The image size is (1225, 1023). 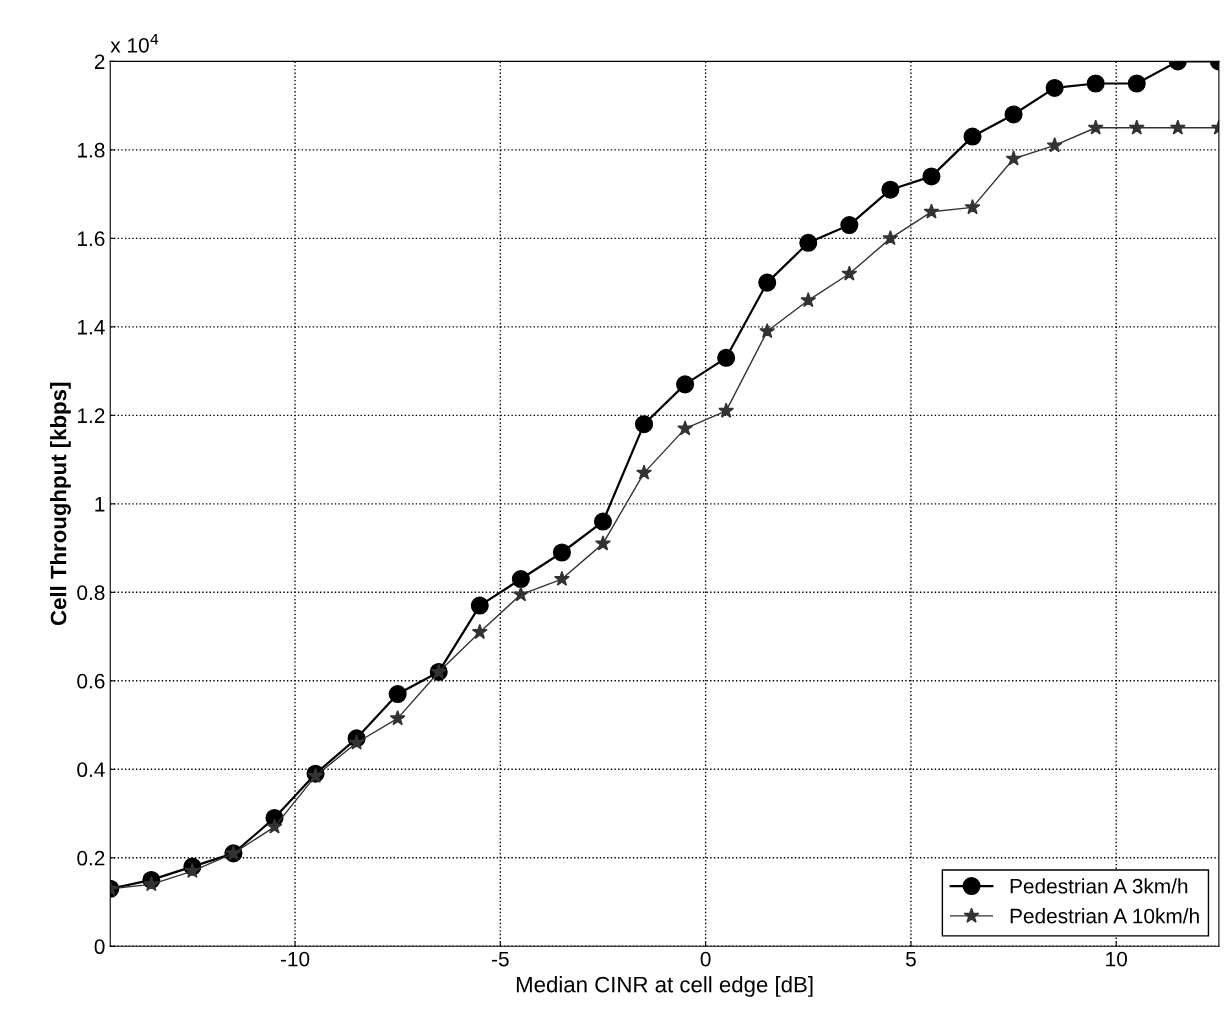 I want to click on x-tick-label: 10, so click(x=1116, y=959).